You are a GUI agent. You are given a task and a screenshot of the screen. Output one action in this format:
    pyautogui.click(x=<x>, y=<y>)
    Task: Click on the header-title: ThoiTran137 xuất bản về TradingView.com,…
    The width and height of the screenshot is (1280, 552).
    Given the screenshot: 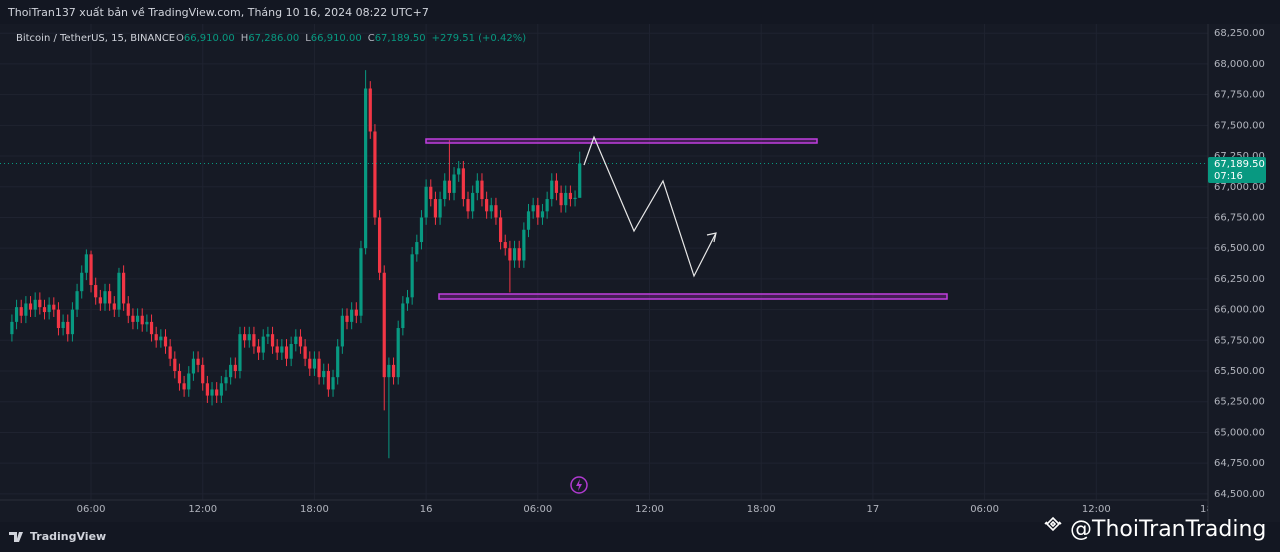 What is the action you would take?
    pyautogui.click(x=218, y=12)
    